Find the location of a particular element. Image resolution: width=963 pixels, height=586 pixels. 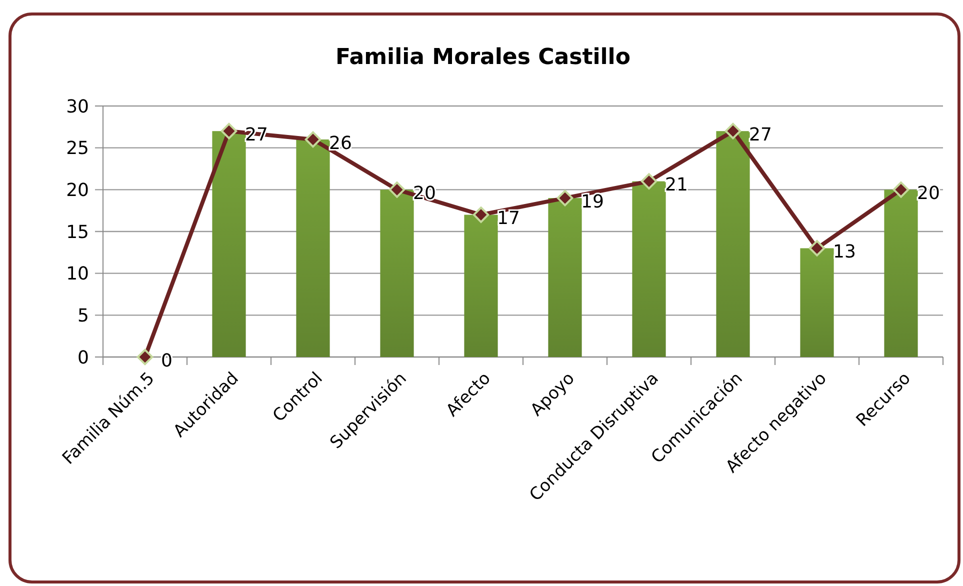

data-label: 13 is located at coordinates (844, 252).